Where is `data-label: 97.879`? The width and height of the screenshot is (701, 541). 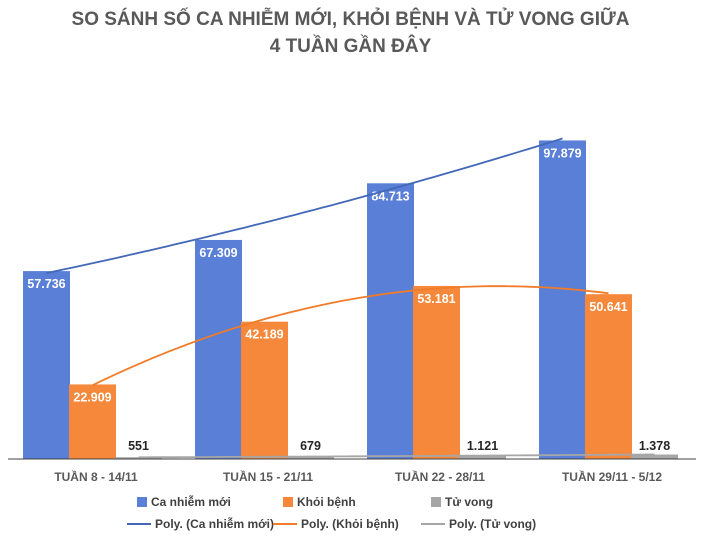 data-label: 97.879 is located at coordinates (562, 153).